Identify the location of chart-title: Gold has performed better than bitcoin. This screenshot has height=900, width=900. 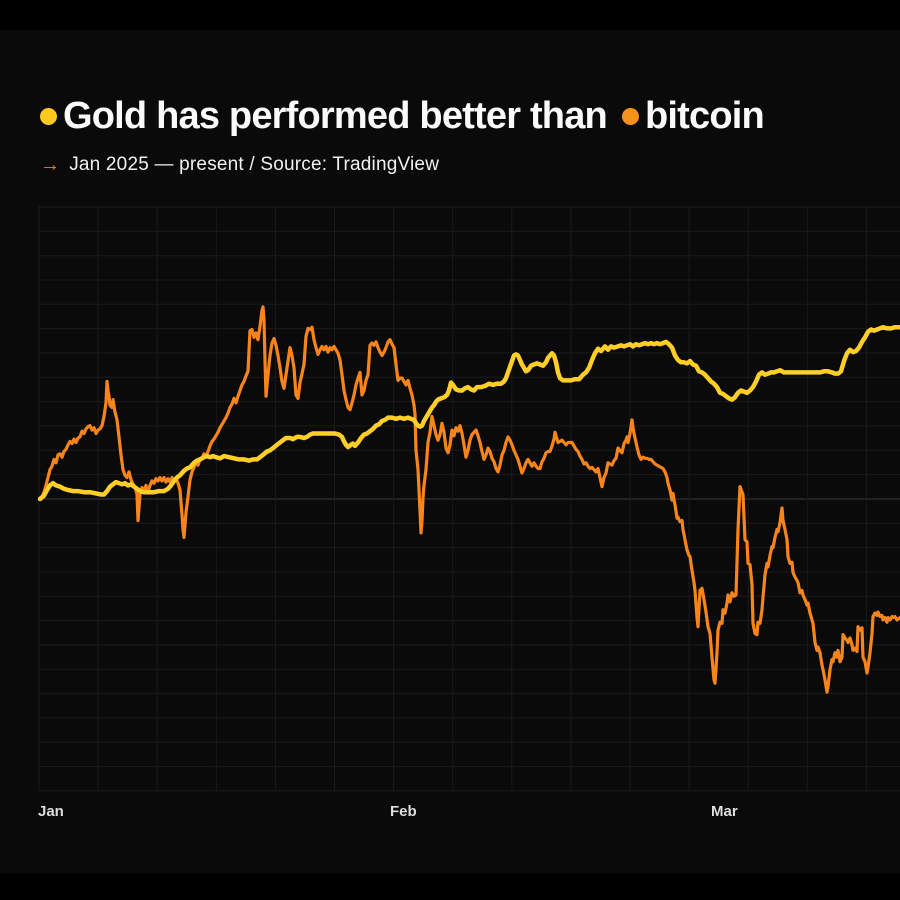
(402, 117).